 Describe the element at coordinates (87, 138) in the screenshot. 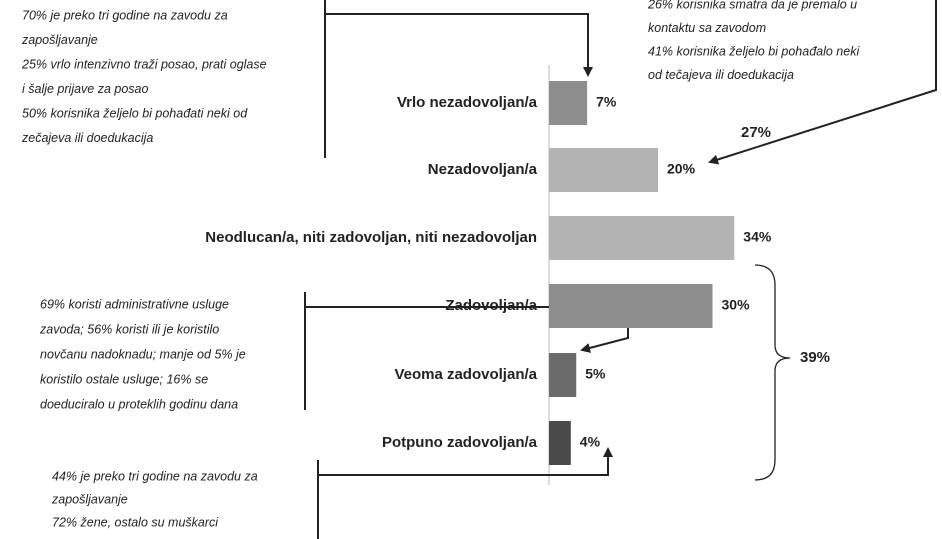

I see `annotation: zečajeva ili doedukacija` at that location.